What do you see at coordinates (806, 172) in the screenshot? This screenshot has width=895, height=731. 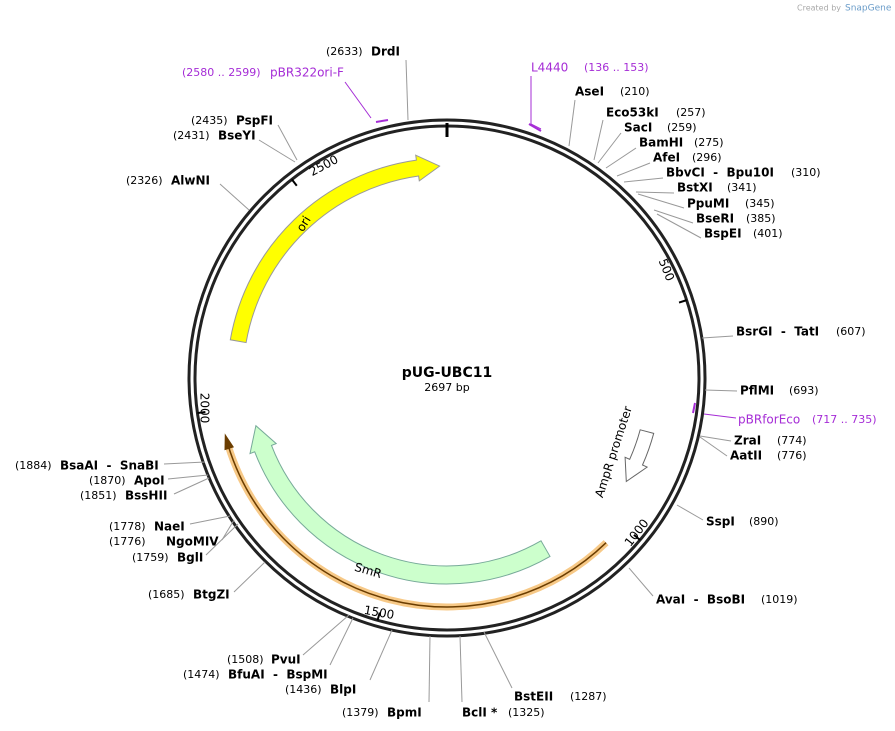 I see `enzyme-position: (310)` at bounding box center [806, 172].